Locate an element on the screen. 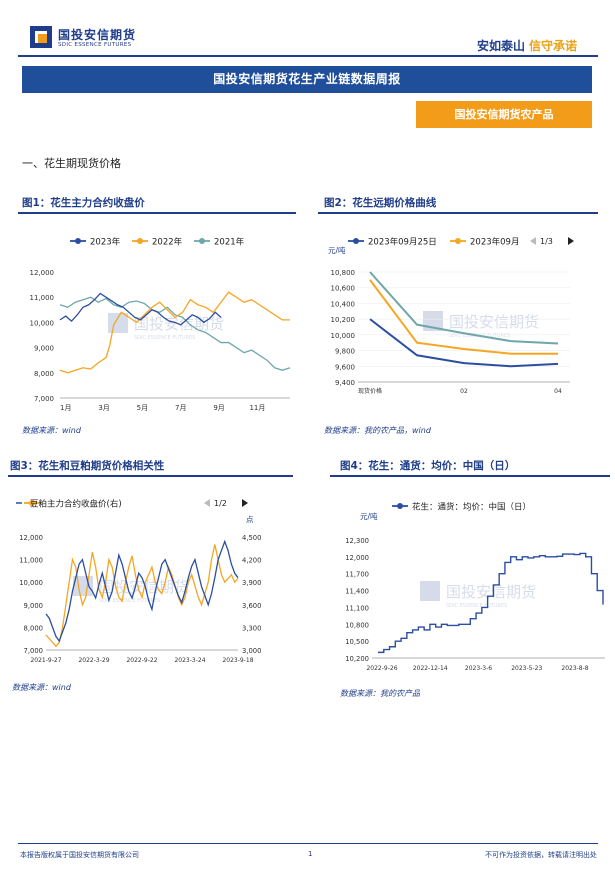  y-tick-label: 10,400 is located at coordinates (343, 304).